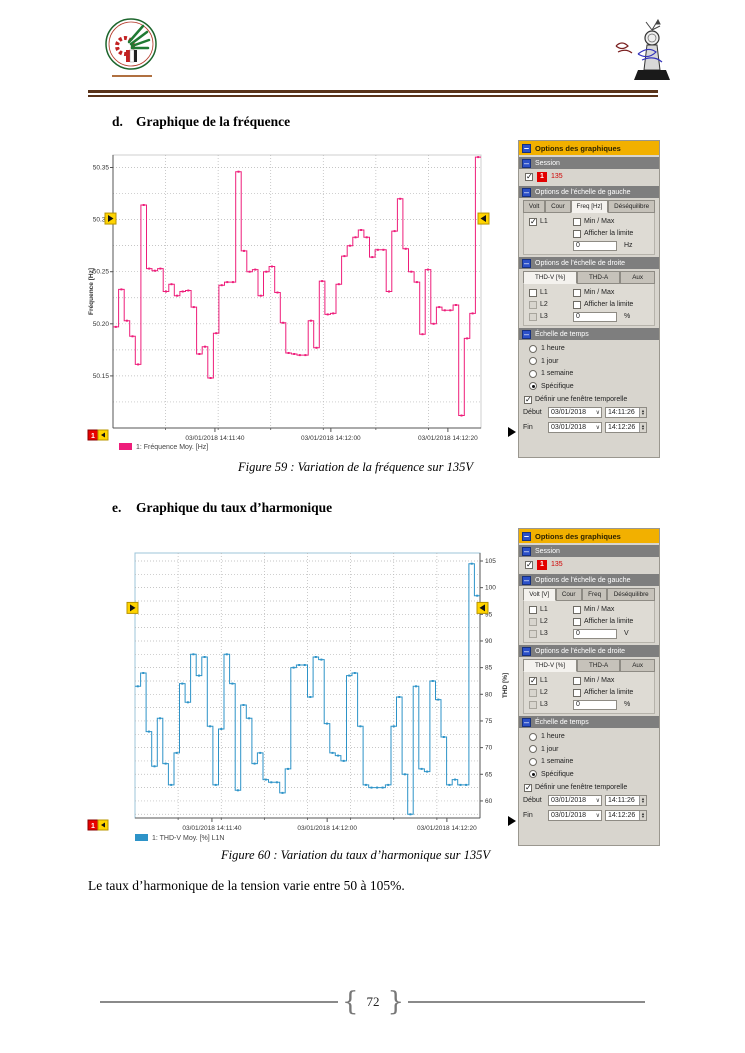 This screenshot has width=745, height=1053. Describe the element at coordinates (93, 436) in the screenshot. I see `svg-text: 1` at that location.